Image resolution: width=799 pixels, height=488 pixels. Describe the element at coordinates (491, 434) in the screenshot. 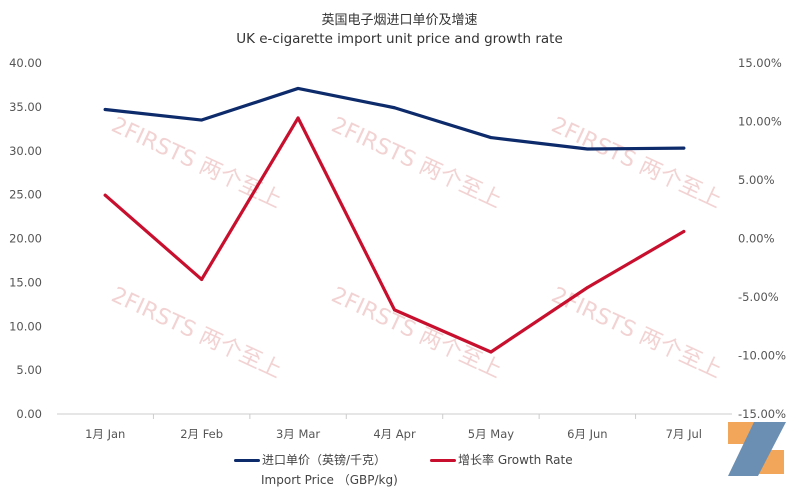

I see `x-tick-label: 5月 May` at that location.